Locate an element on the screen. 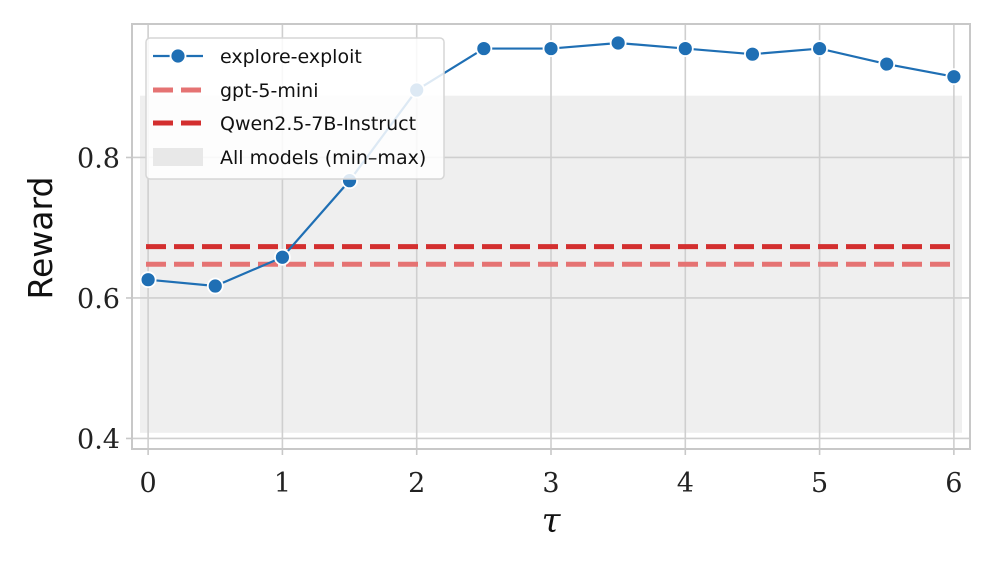 The image size is (996, 570). legend-marker-dot-explore-exploit is located at coordinates (178, 56).